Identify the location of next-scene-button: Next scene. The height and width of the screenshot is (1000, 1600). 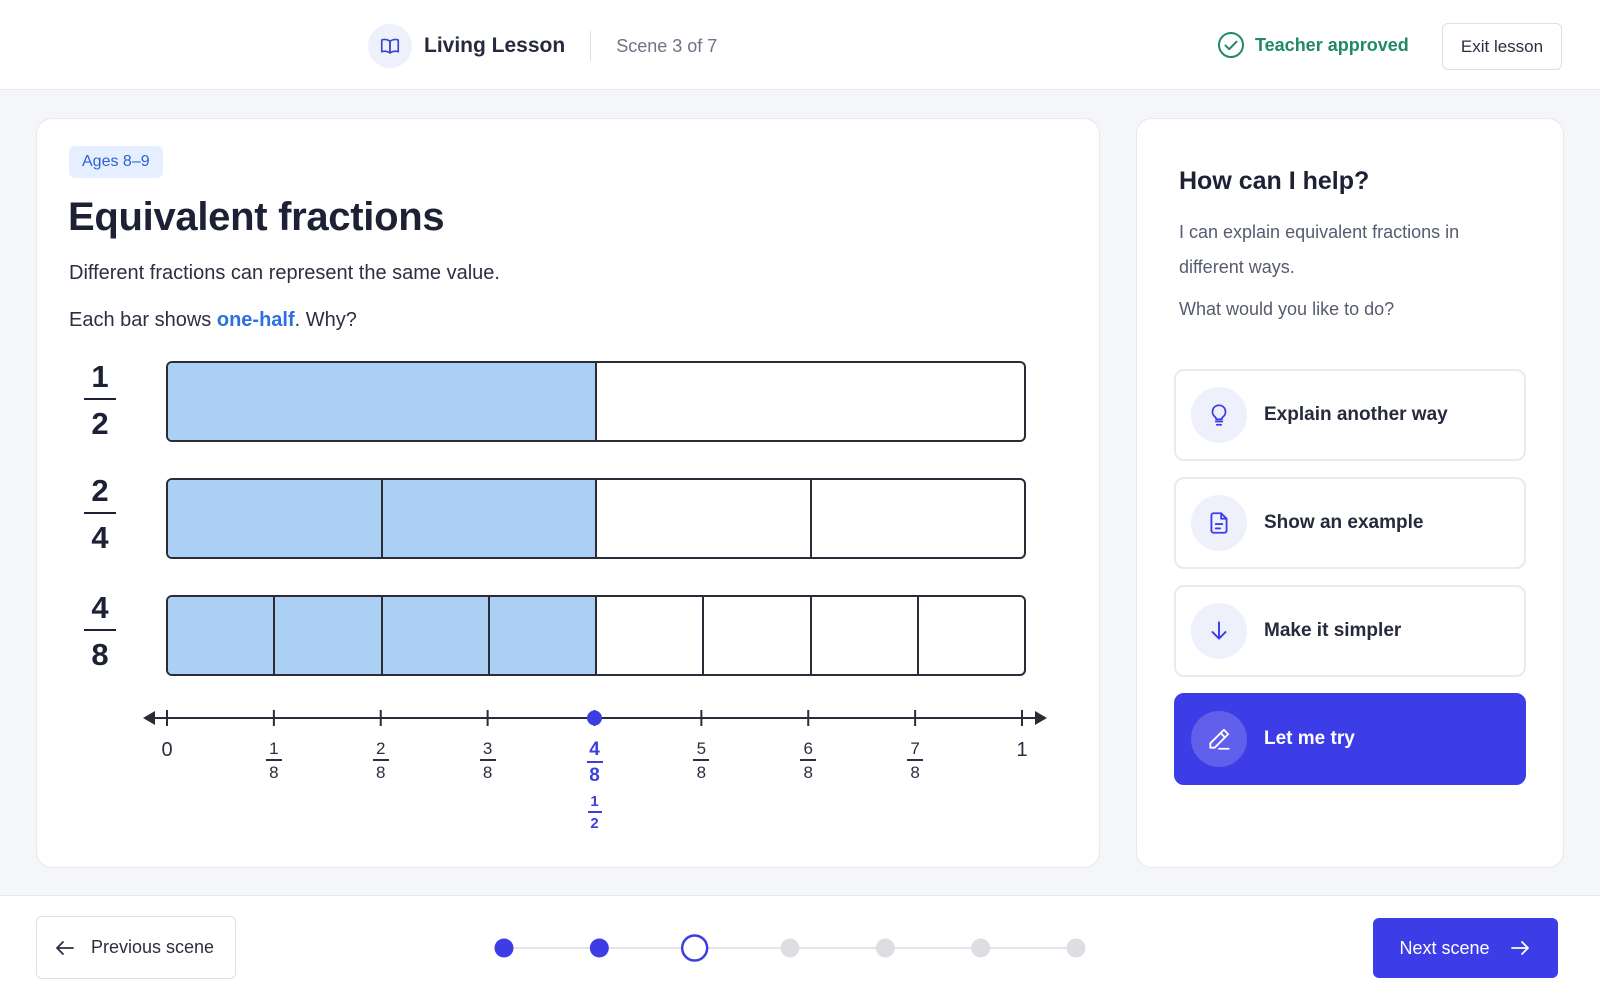
(1465, 948).